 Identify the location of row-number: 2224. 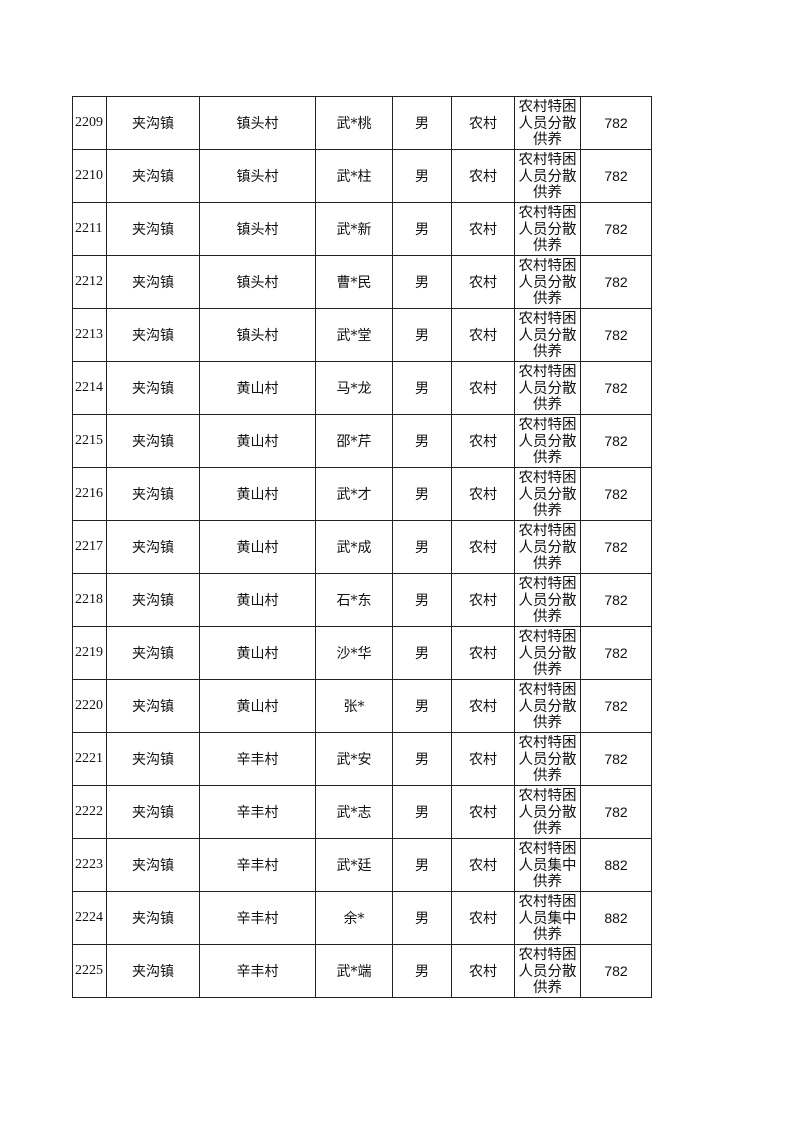
(89, 918).